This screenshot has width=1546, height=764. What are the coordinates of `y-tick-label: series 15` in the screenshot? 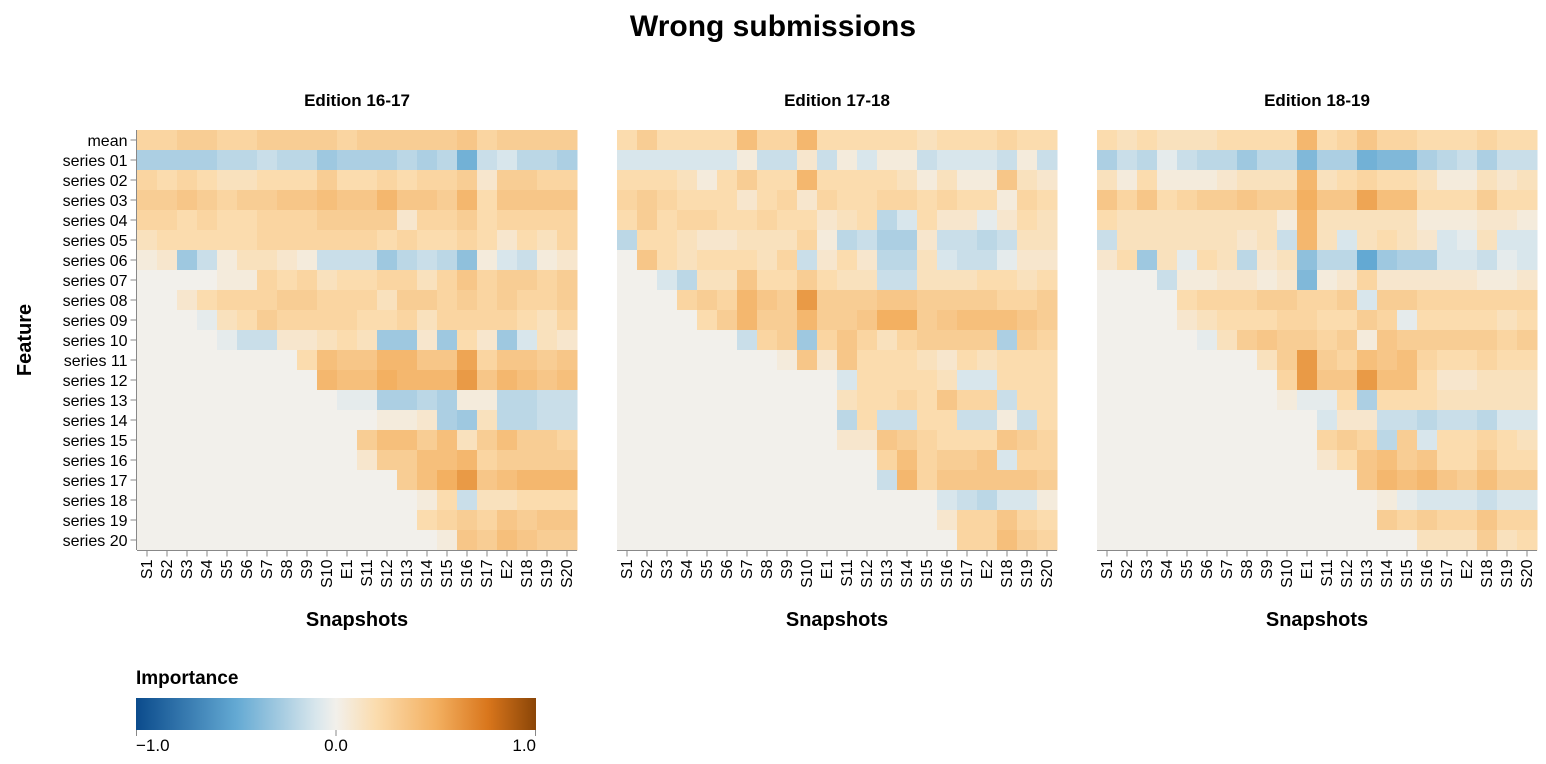 It's located at (95, 441).